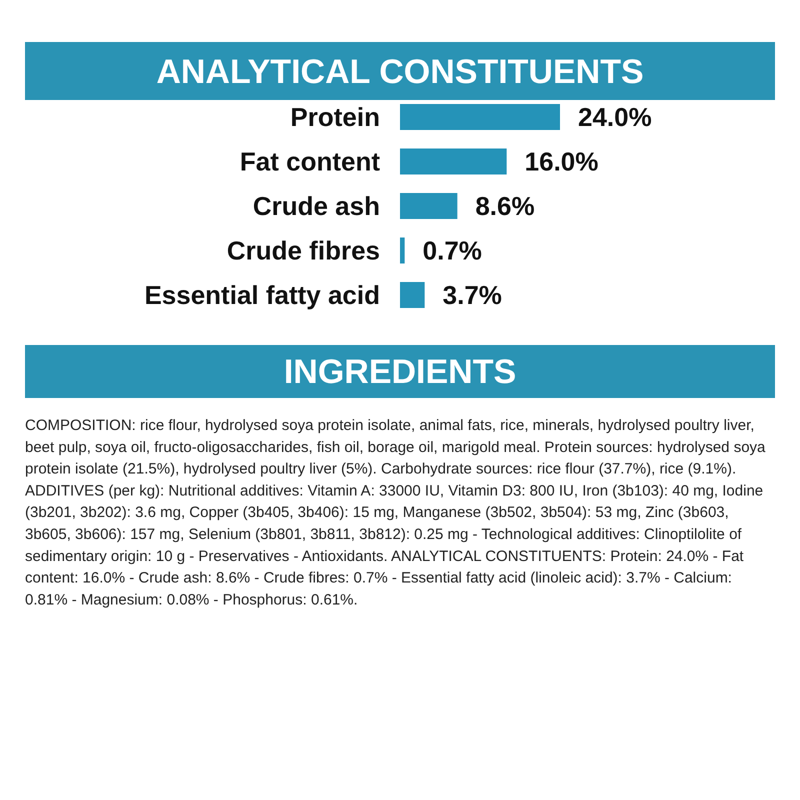  I want to click on data-label: 16.0%, so click(561, 161).